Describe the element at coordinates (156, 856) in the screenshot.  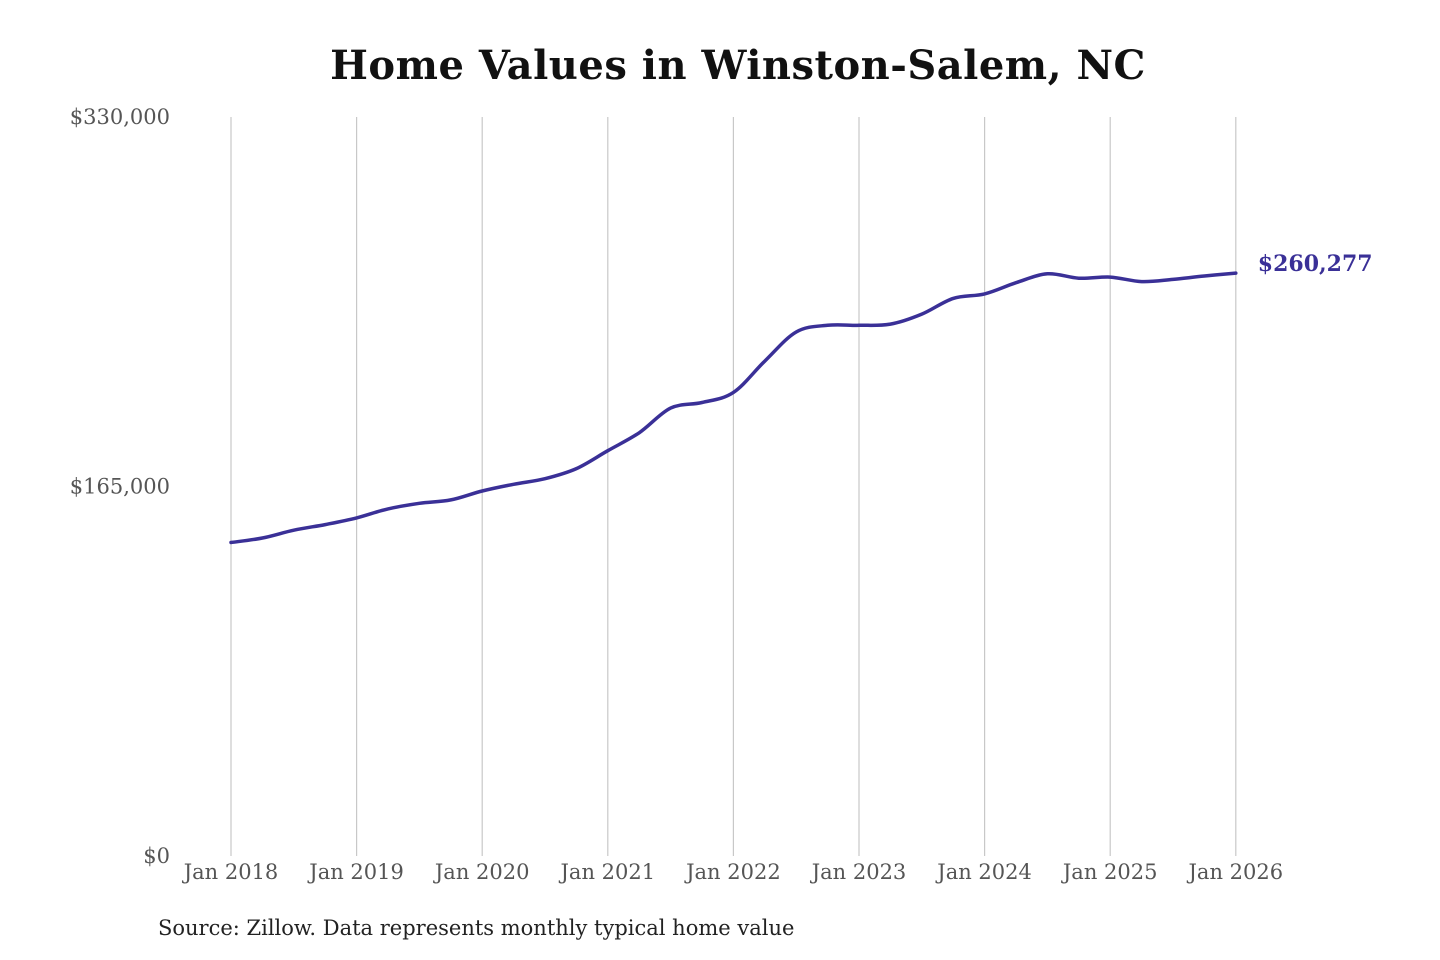
I see `y-tick-label: $0` at that location.